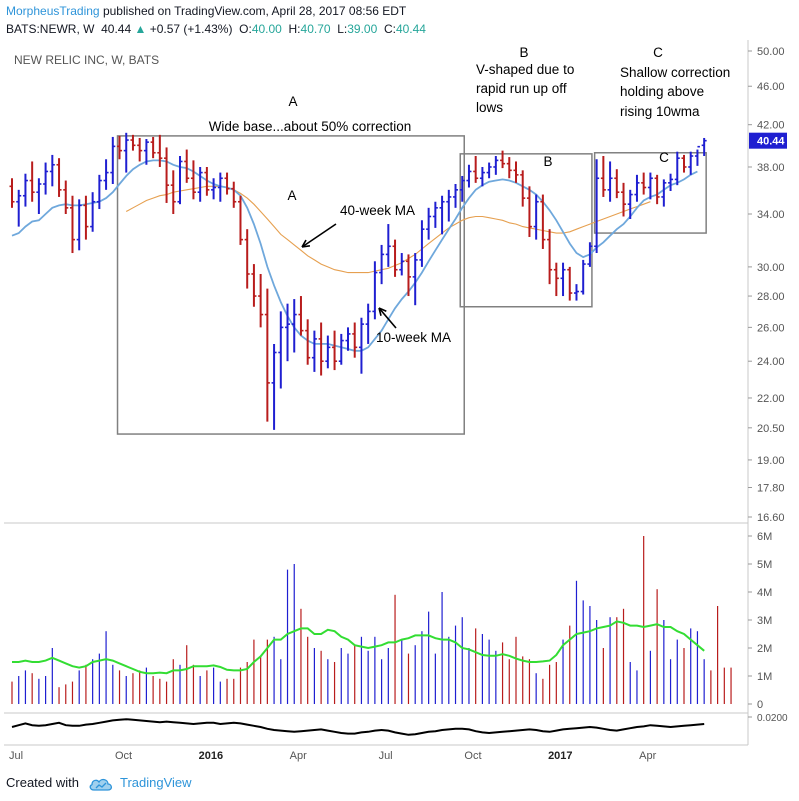 This screenshot has height=801, width=799. What do you see at coordinates (191, 29) in the screenshot?
I see `price-change: +0.57 (+1.43%)` at bounding box center [191, 29].